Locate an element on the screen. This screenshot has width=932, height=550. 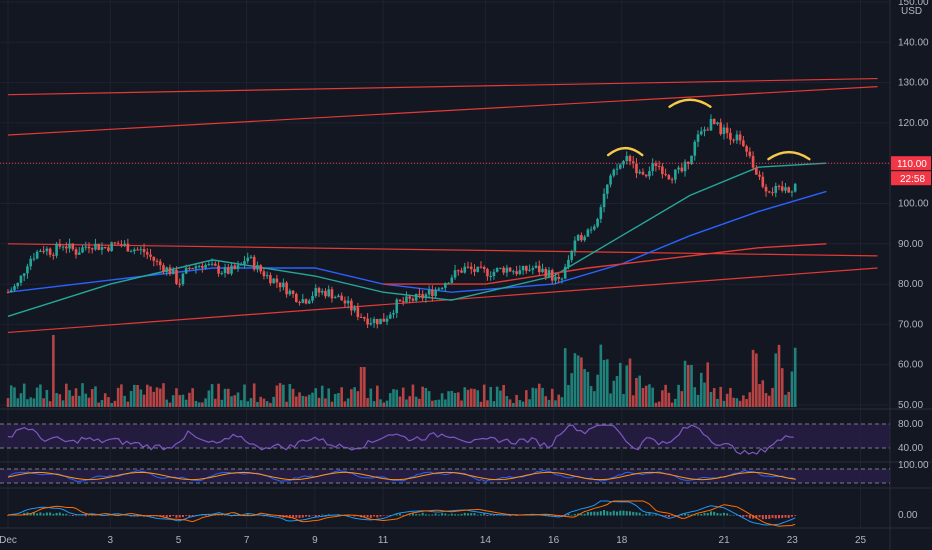
stochastic-panel: 100.00 is located at coordinates (464, 472).